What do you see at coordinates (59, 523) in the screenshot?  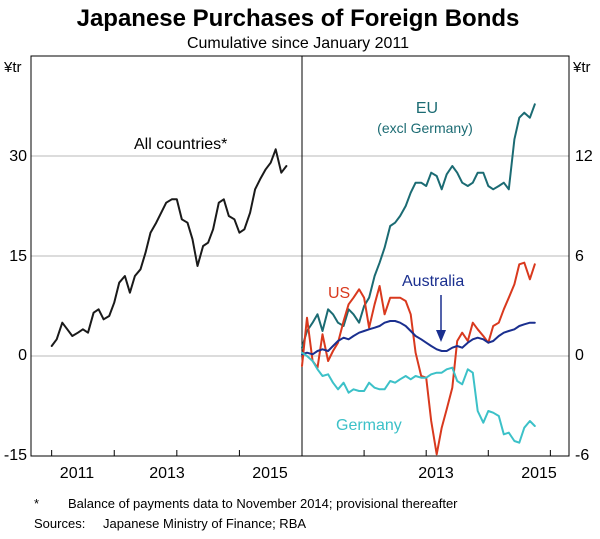 I see `sources-label: Sources:` at bounding box center [59, 523].